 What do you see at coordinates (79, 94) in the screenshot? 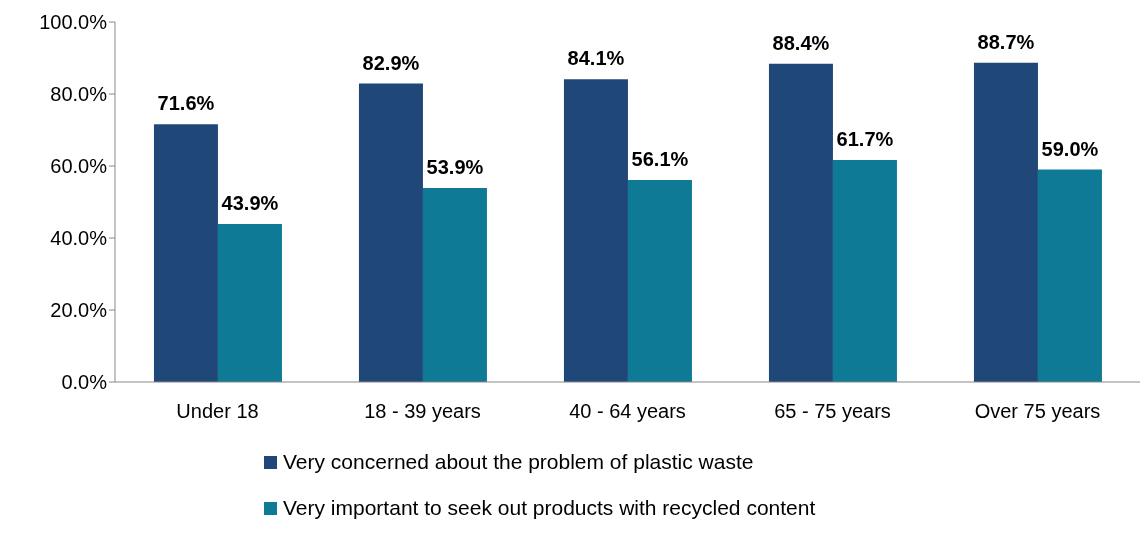
I see `y-tick-label: 80.0%` at bounding box center [79, 94].